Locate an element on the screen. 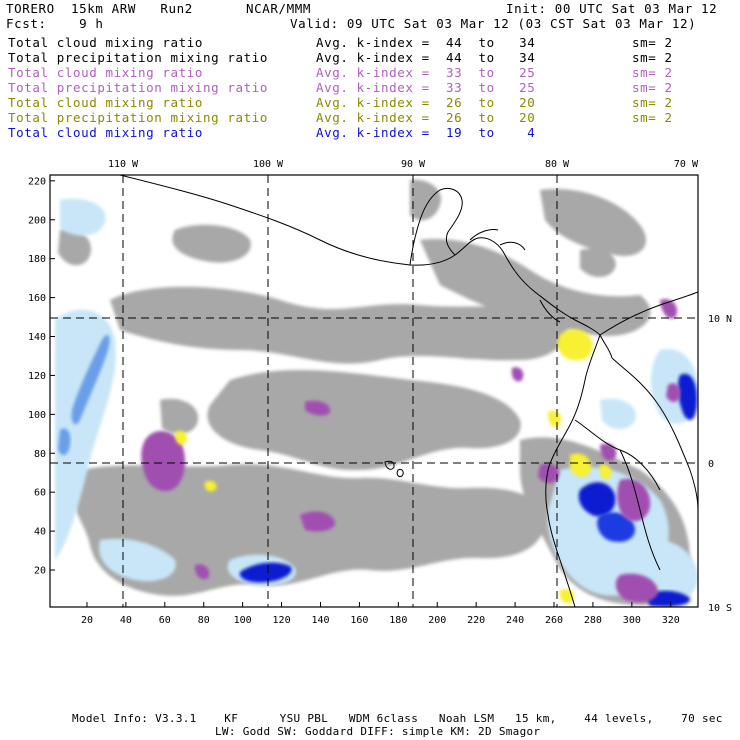  model-title: TORERO 15km ARW Run2 is located at coordinates (99, 8).